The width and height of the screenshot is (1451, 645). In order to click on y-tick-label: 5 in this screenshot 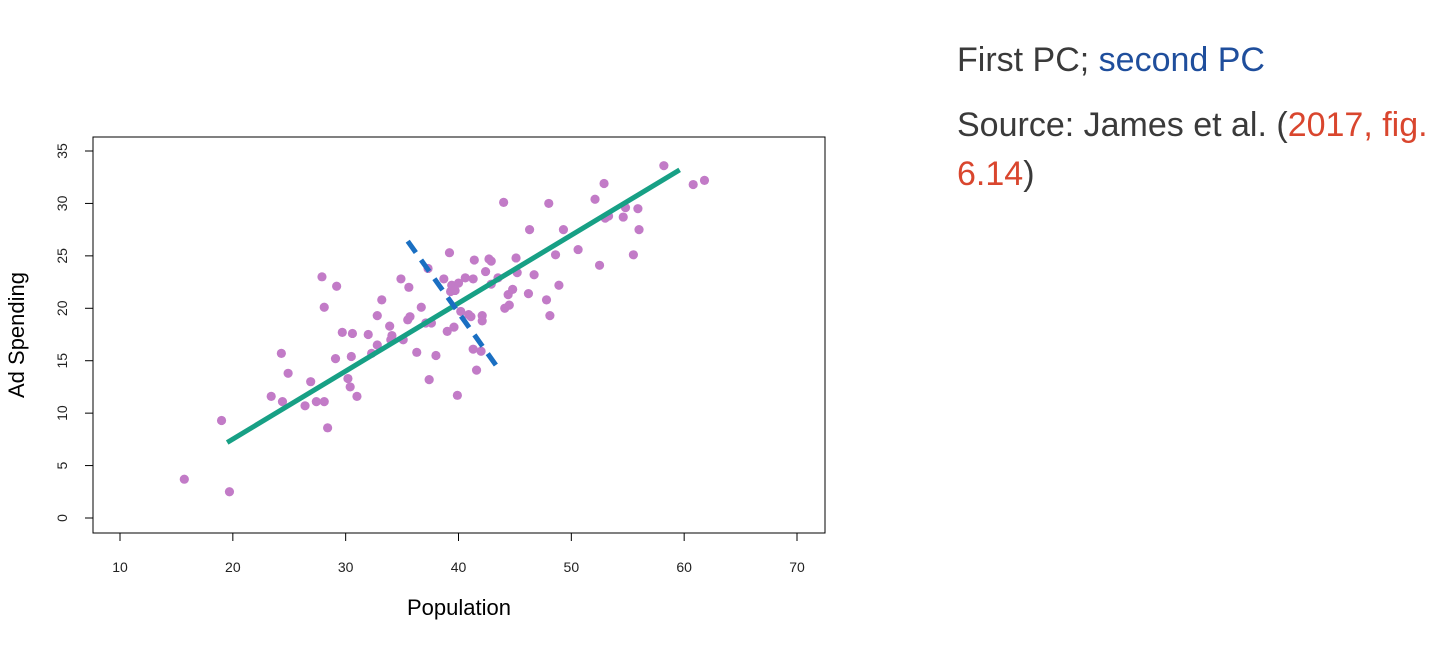, I will do `click(62, 465)`.